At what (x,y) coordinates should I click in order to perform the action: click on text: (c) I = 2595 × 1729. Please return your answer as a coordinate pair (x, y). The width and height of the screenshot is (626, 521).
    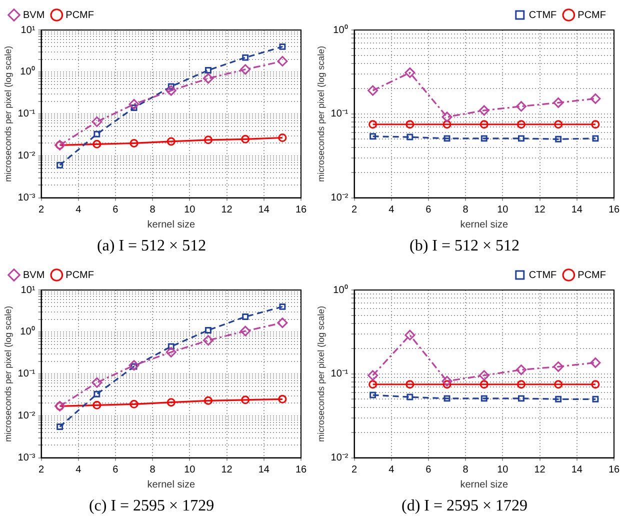
    Looking at the image, I should click on (151, 506).